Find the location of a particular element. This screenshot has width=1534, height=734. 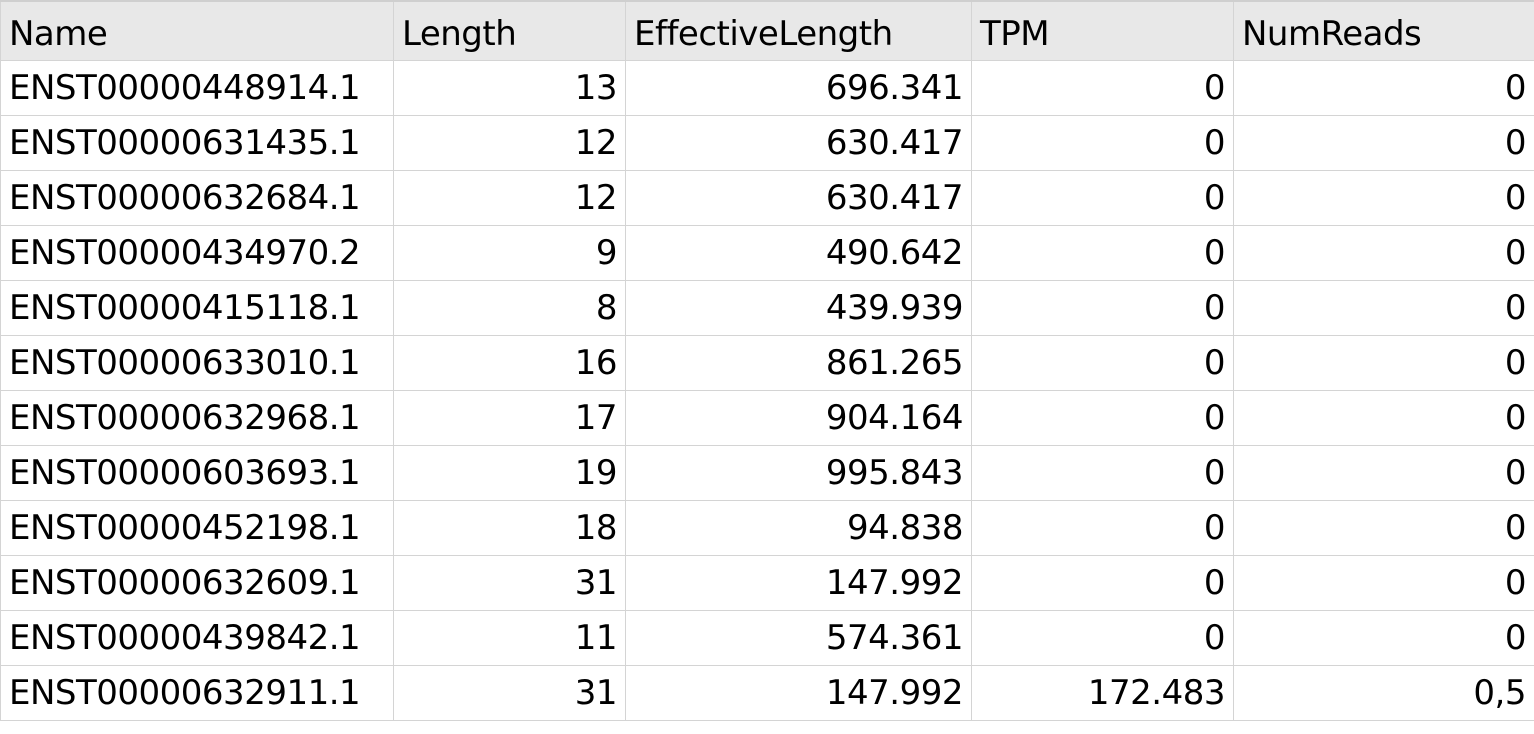

cell-name: ENST00000632684.1 is located at coordinates (197, 197).